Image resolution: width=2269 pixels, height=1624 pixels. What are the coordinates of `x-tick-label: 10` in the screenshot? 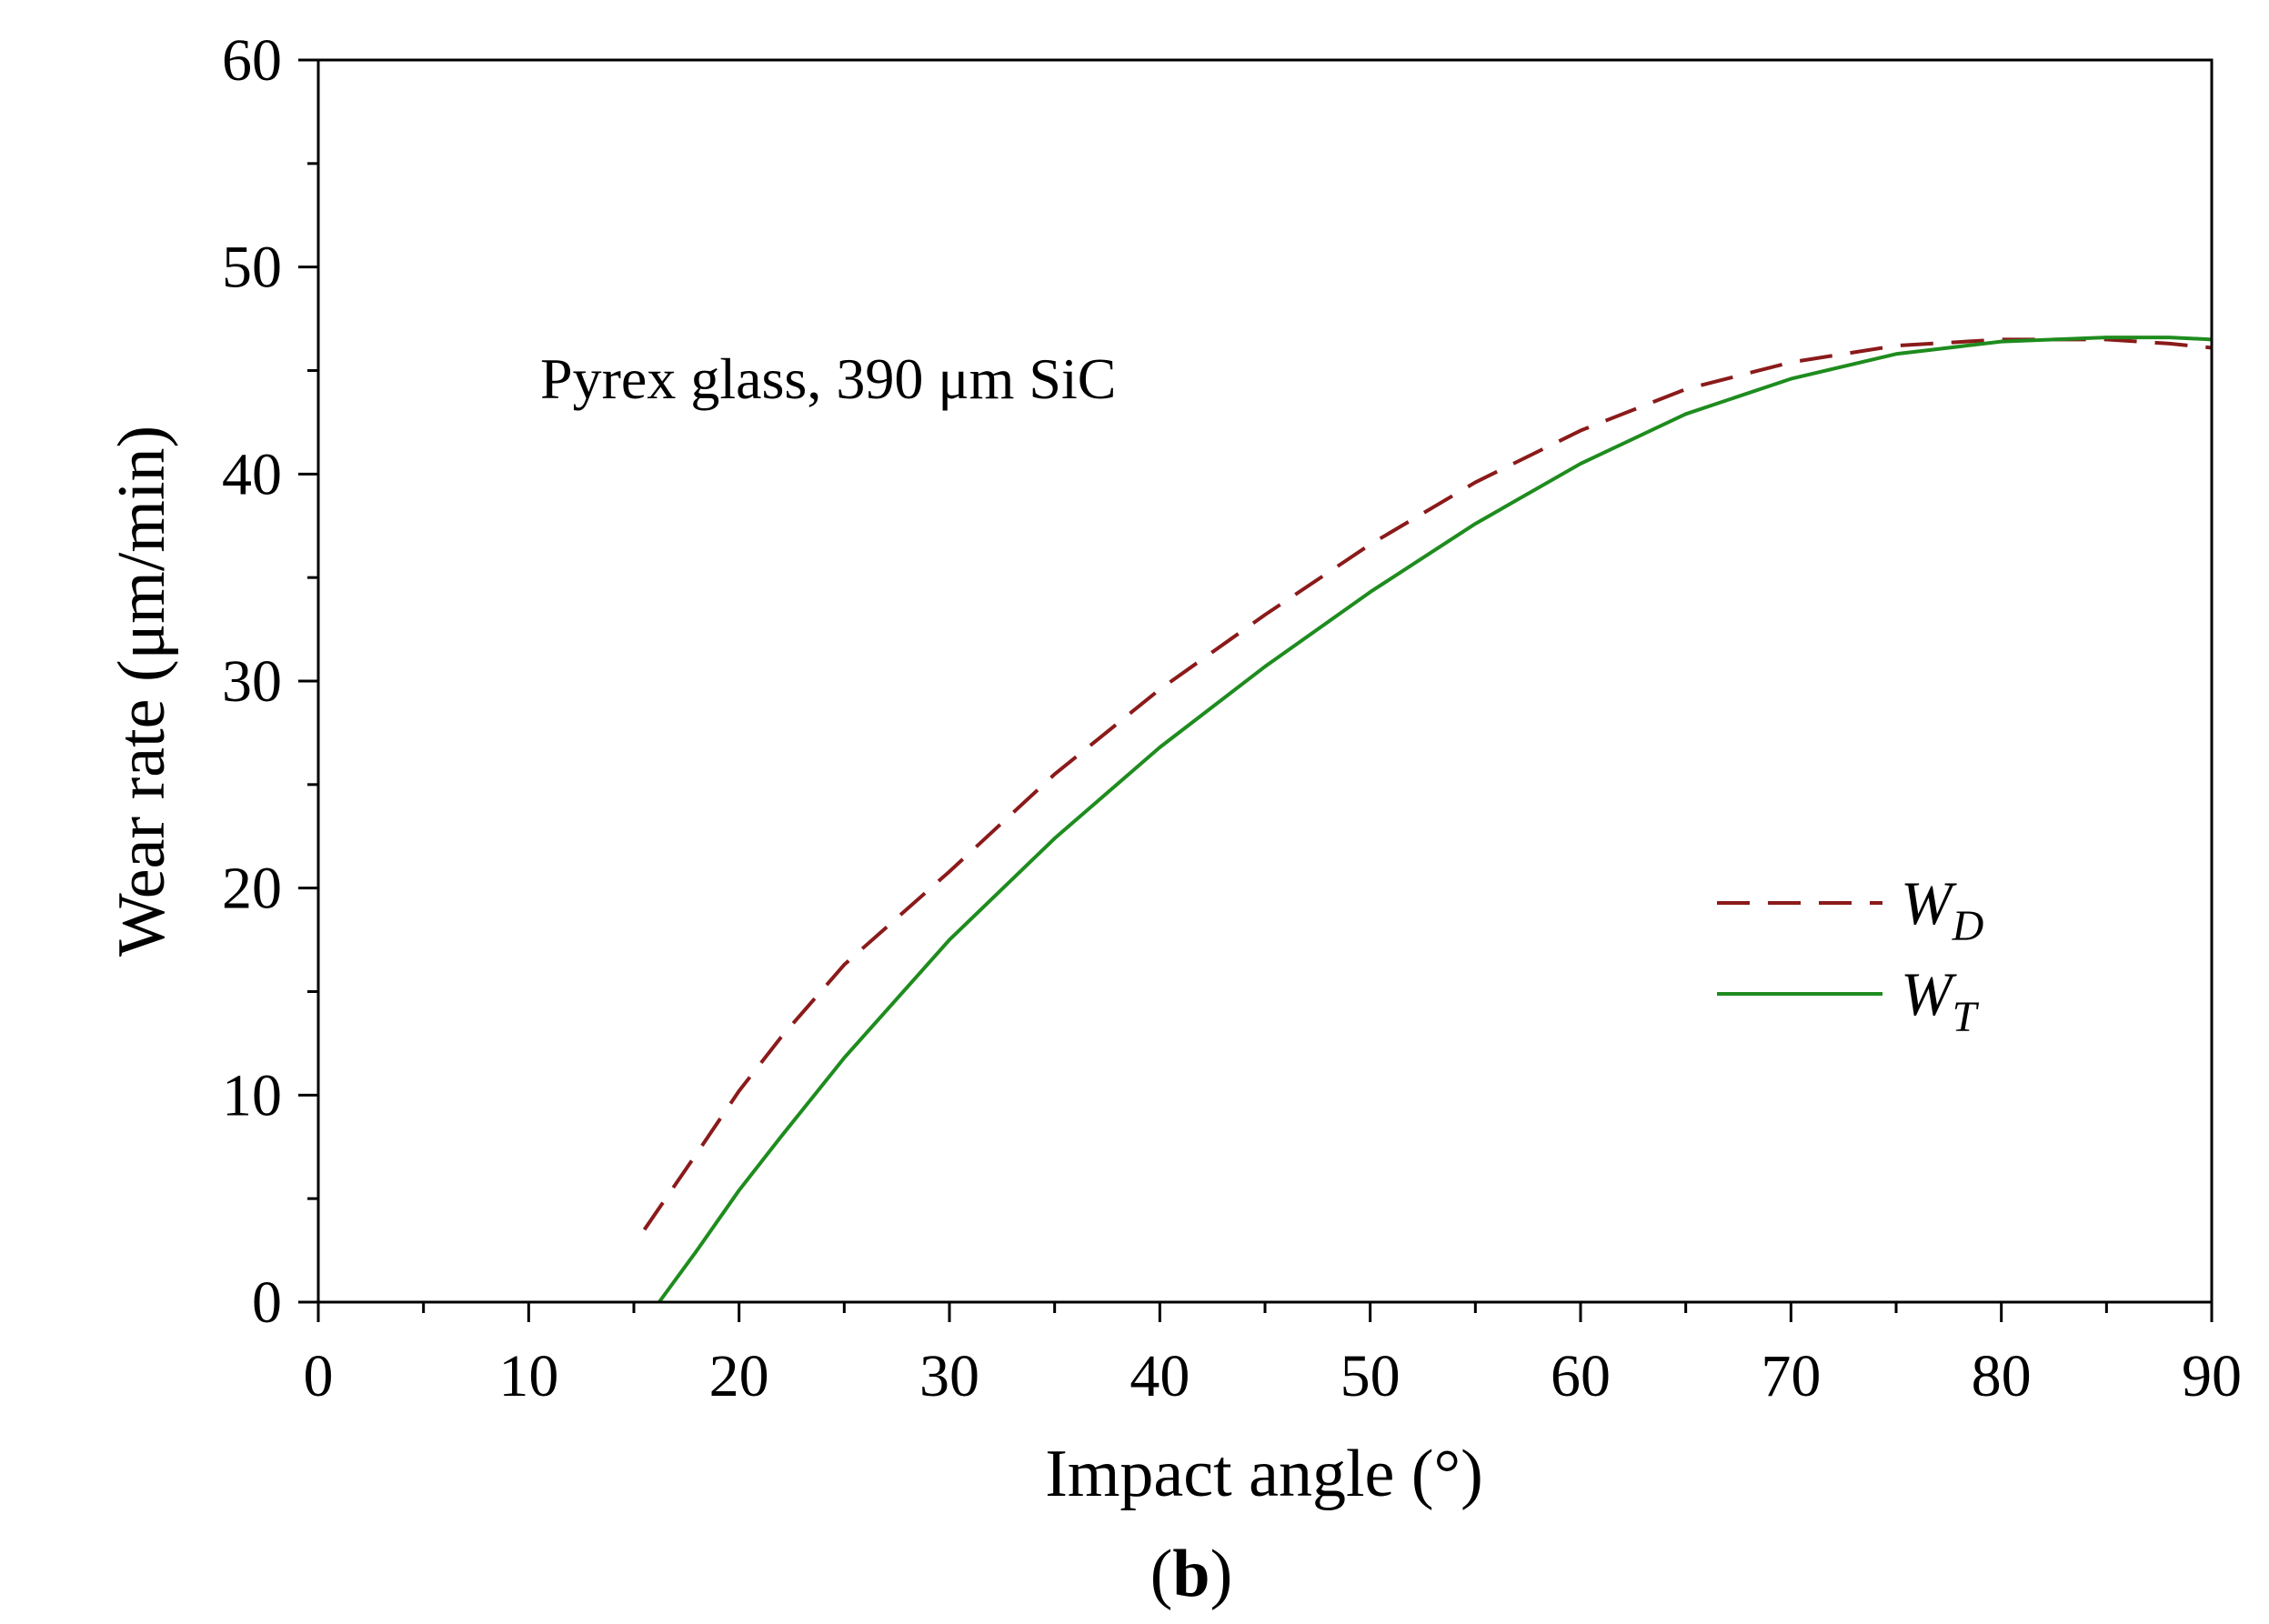 It's located at (528, 1376).